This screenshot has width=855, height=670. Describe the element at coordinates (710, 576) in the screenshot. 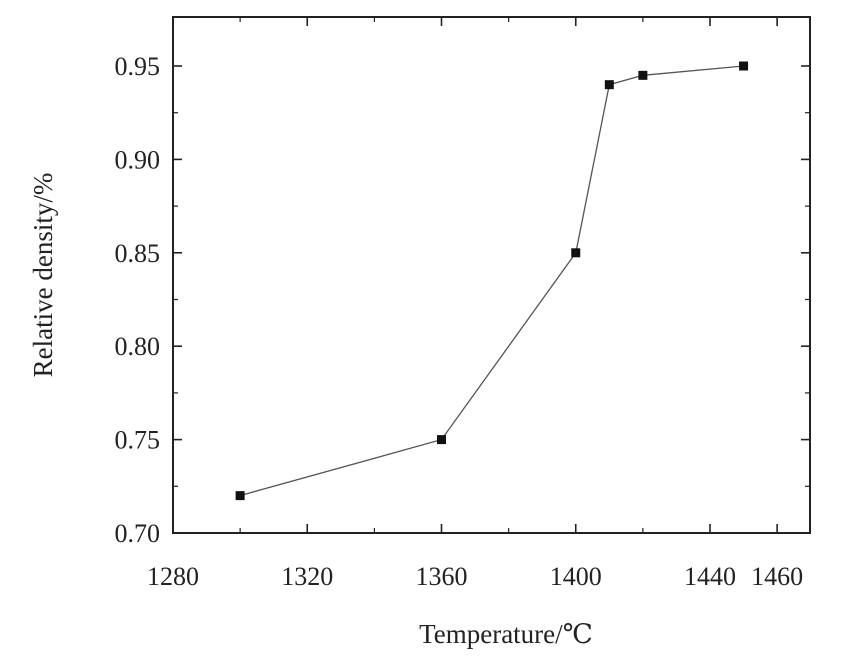

I see `x-tick-label: 1440` at that location.